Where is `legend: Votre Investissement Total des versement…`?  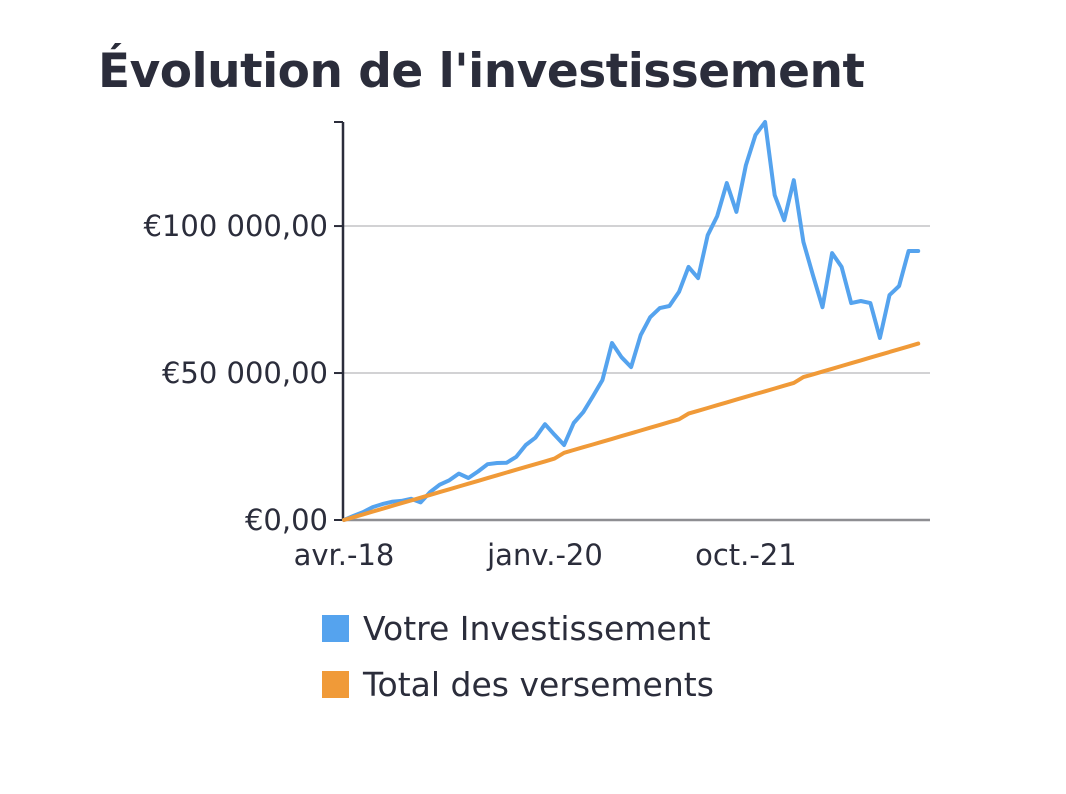 legend: Votre Investissement Total des versement… is located at coordinates (518, 656).